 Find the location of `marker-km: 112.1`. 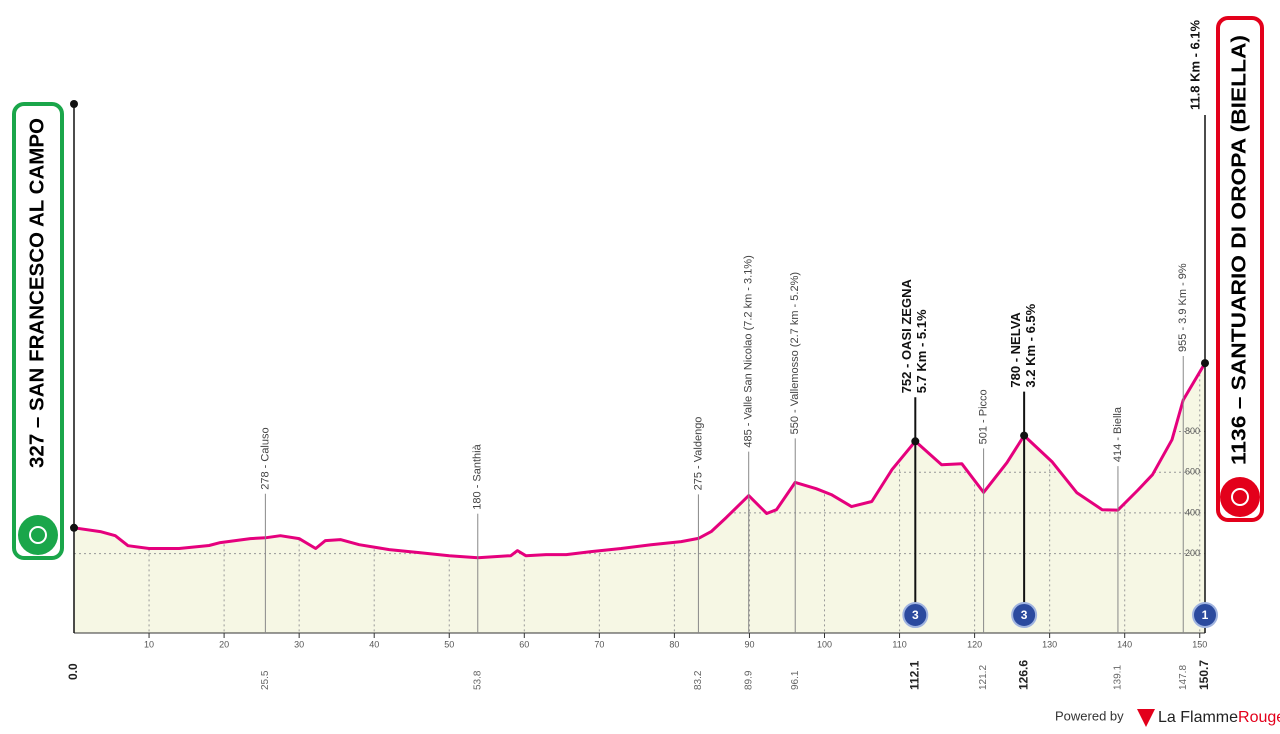

marker-km: 112.1 is located at coordinates (914, 675).